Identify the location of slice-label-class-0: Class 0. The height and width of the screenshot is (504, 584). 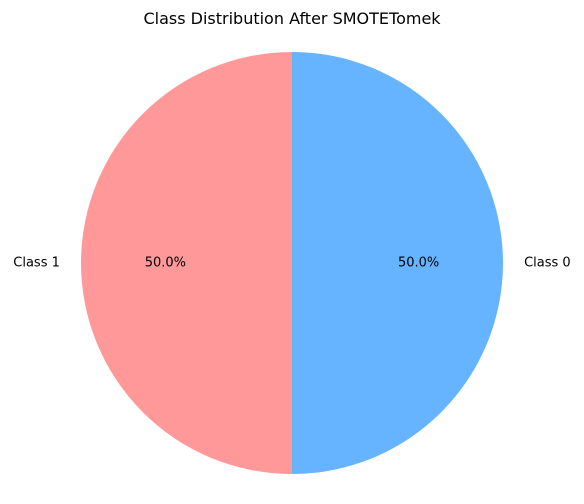
(547, 263).